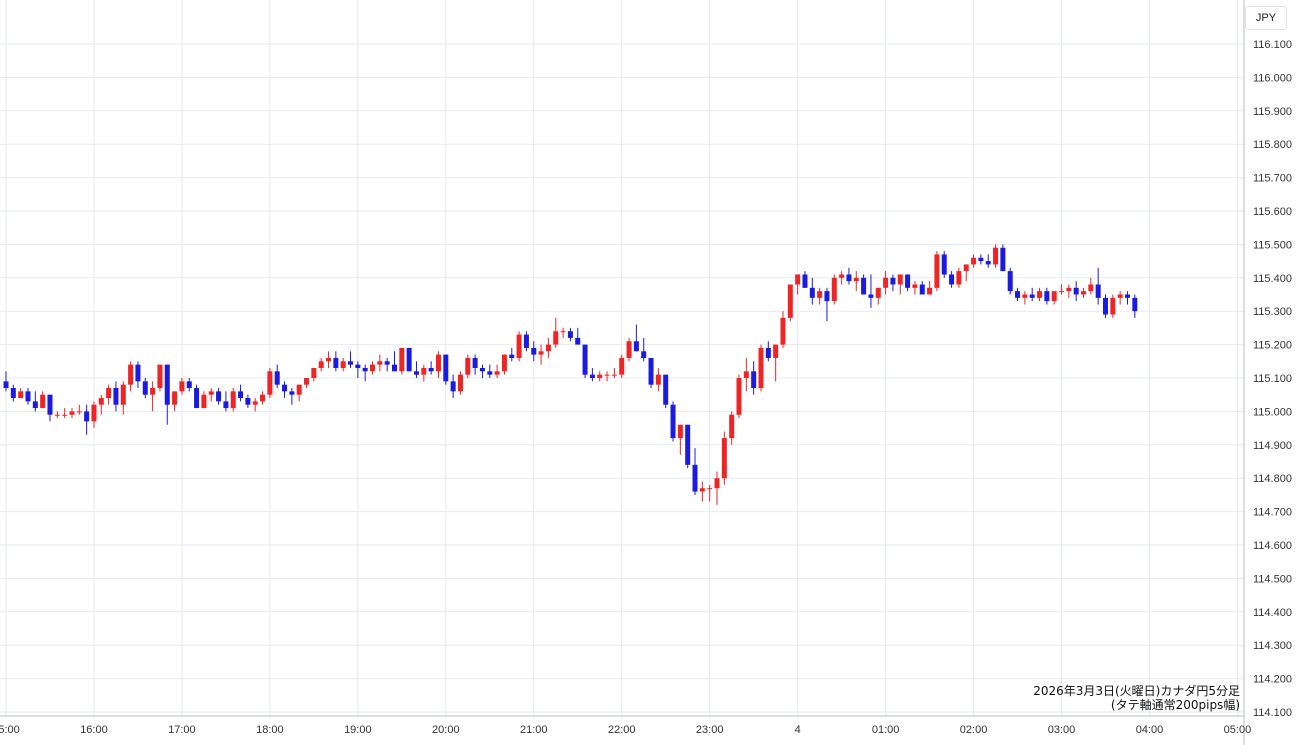 The width and height of the screenshot is (1300, 745). What do you see at coordinates (1272, 513) in the screenshot?
I see `price-tick-label: 114.700` at bounding box center [1272, 513].